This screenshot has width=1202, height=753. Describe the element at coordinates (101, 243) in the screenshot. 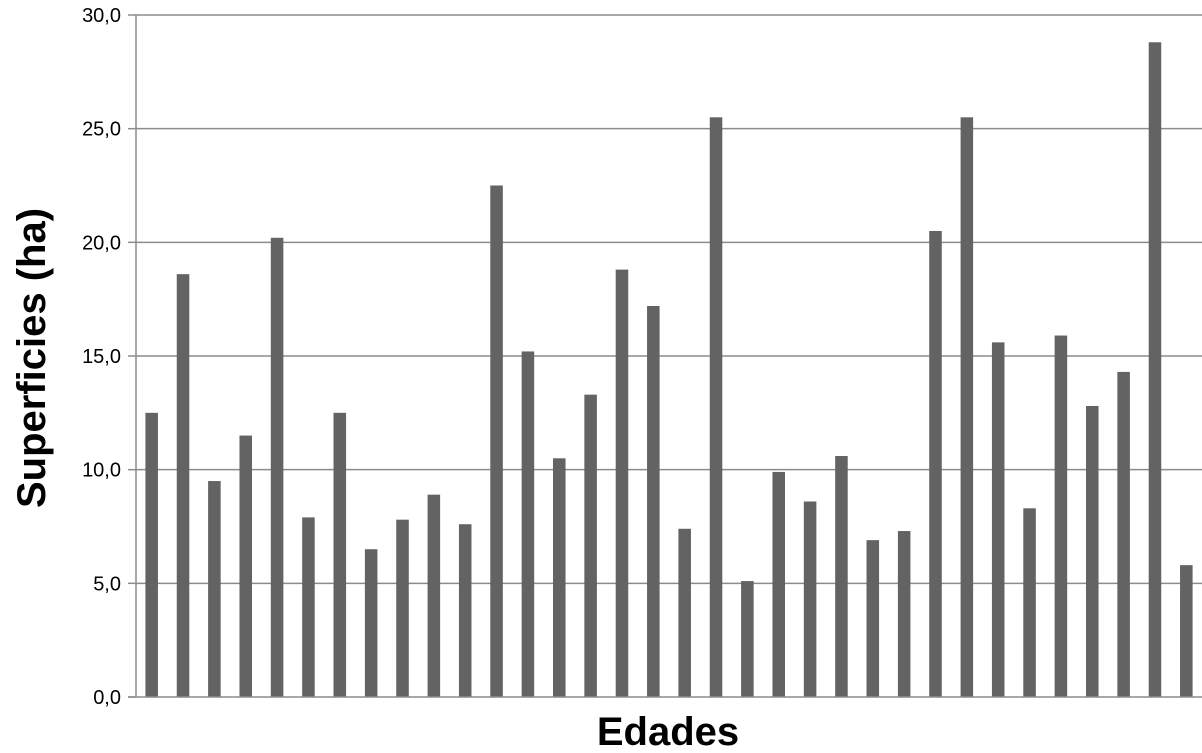

I see `y-tick-label: 20,0` at that location.